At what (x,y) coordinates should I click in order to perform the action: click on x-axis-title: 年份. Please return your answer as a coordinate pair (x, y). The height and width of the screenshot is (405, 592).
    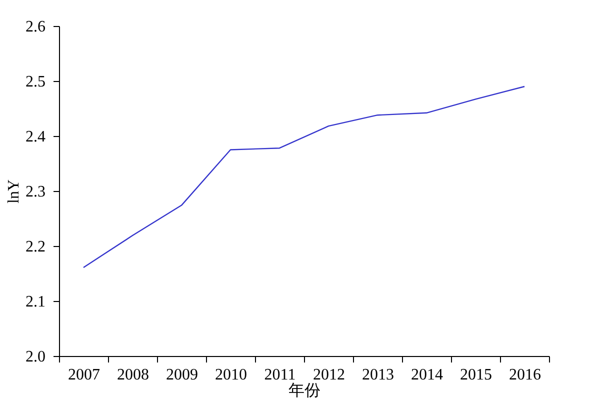
    Looking at the image, I should click on (304, 391).